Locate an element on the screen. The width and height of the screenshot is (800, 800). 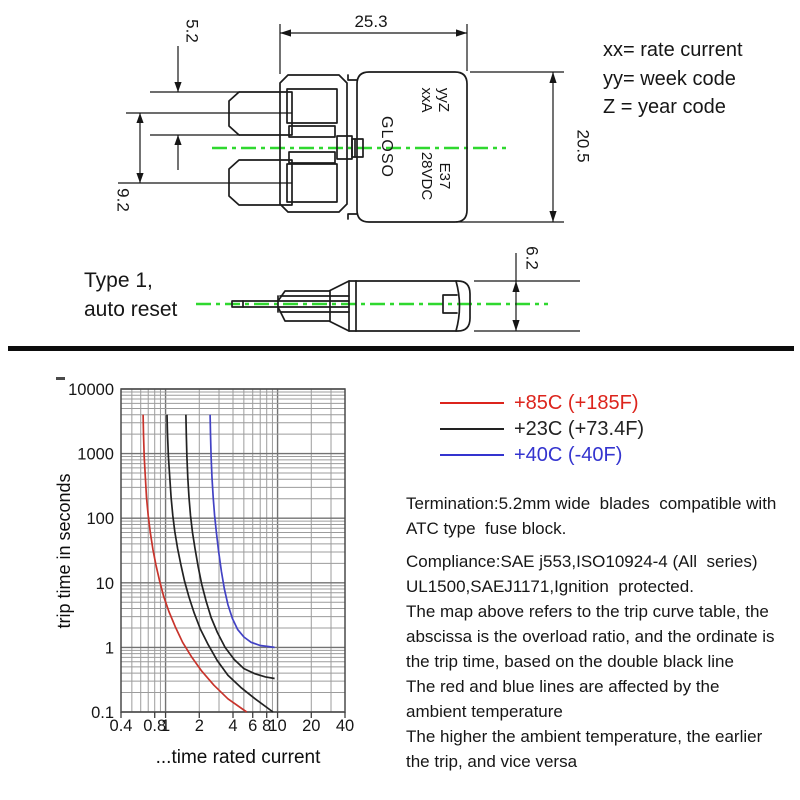
body-step-bottom is located at coordinates (352, 216).